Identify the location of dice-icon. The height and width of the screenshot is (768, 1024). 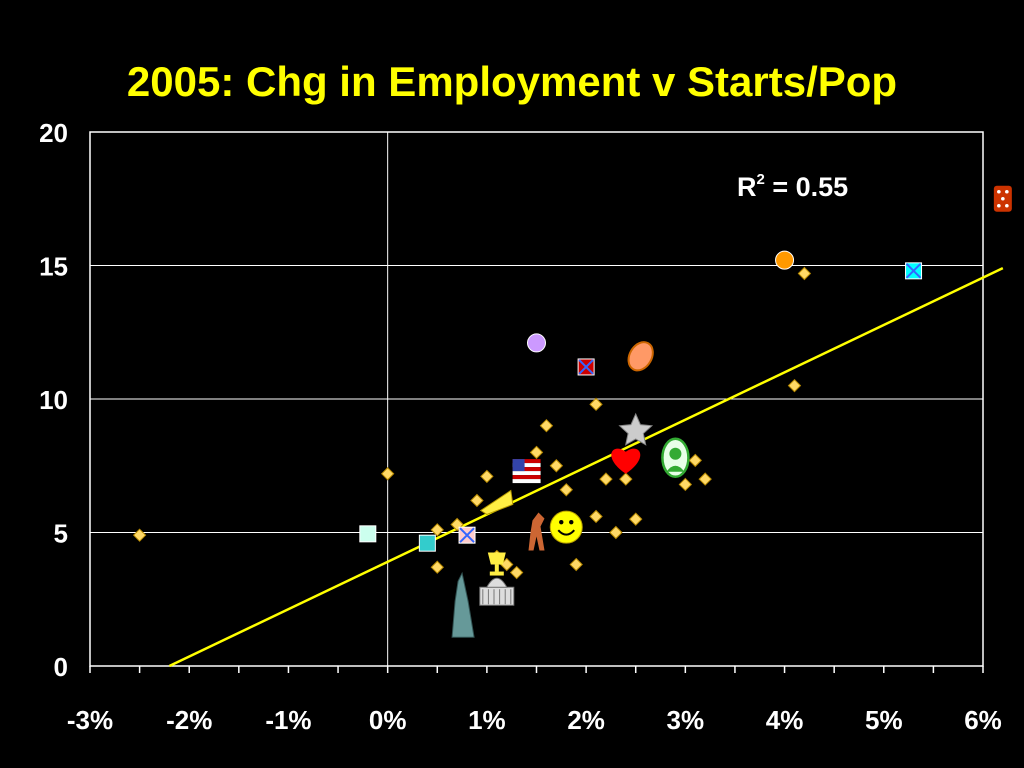
(1002, 198).